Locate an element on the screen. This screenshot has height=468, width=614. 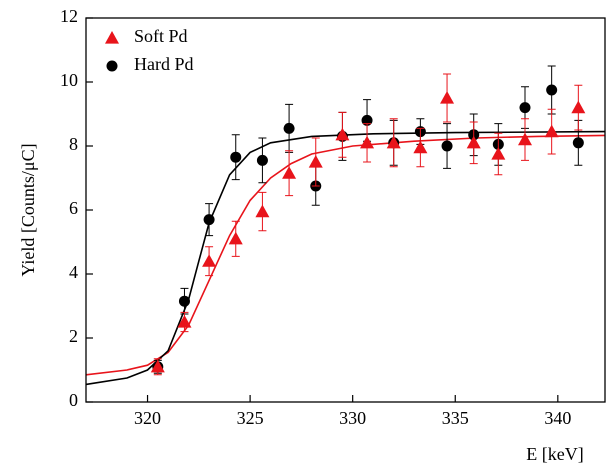
y-tick-label: 12 is located at coordinates (69, 16).